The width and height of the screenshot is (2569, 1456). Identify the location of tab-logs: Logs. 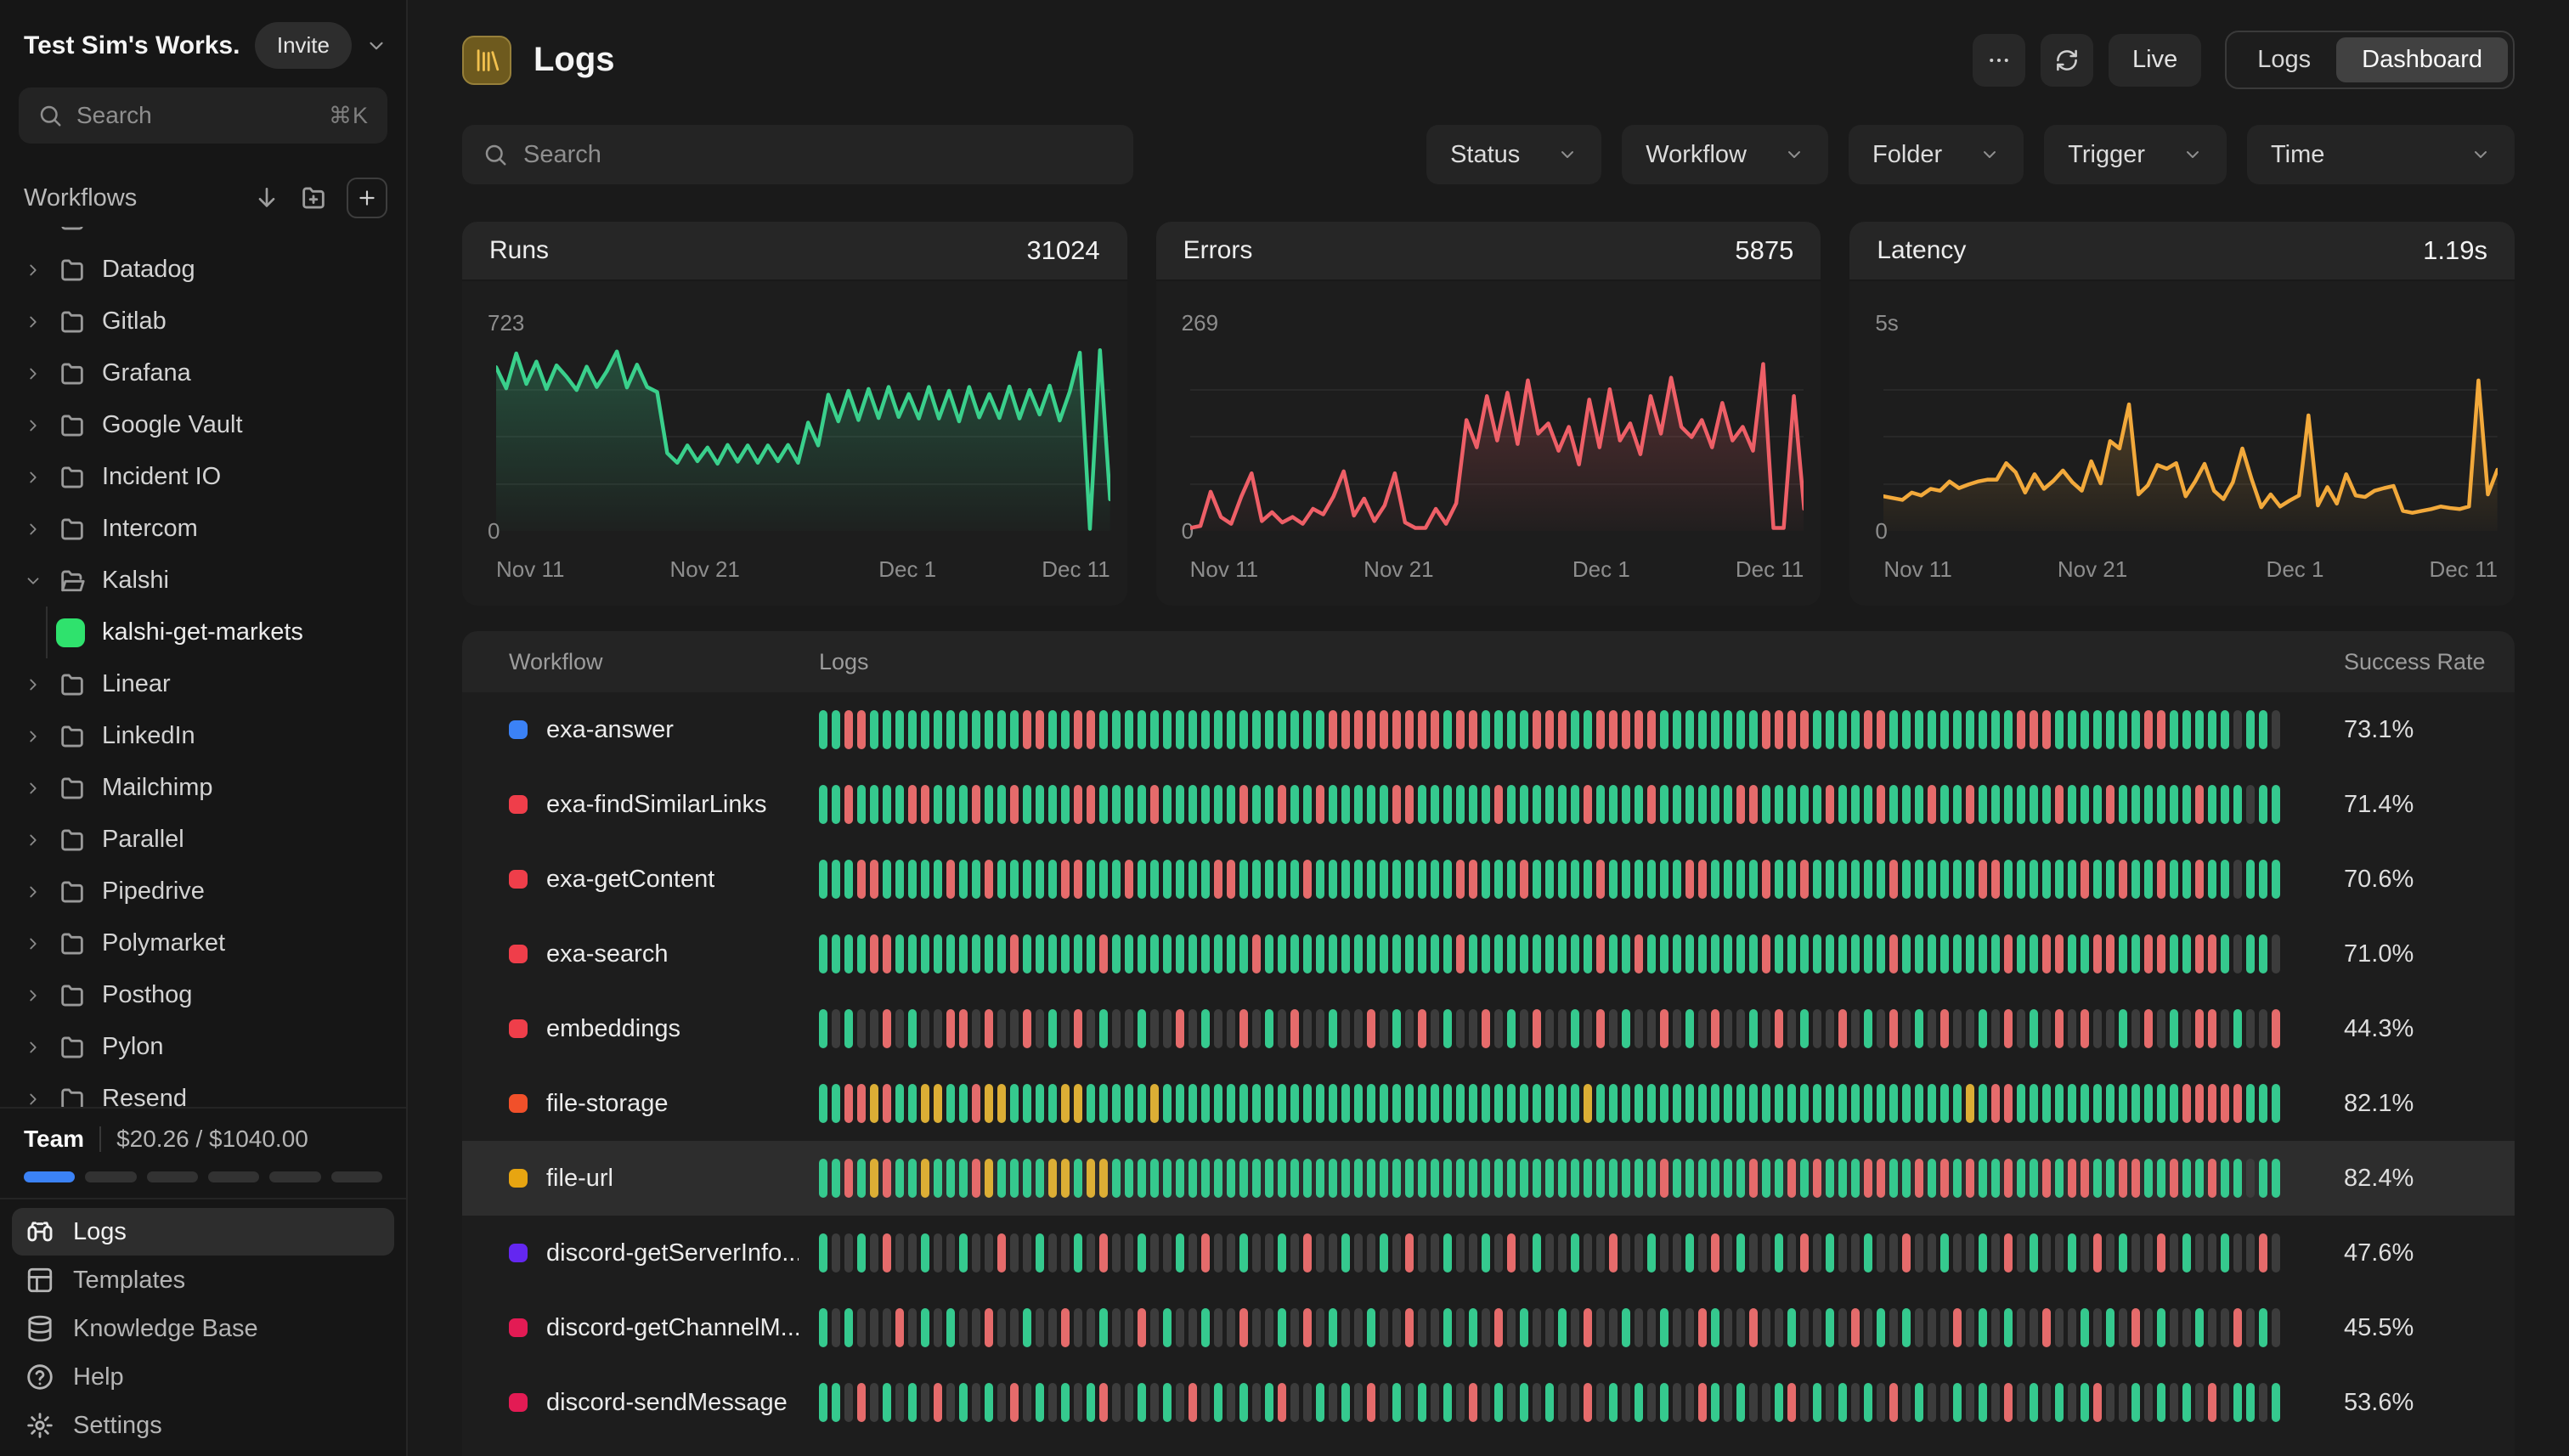
(2284, 59).